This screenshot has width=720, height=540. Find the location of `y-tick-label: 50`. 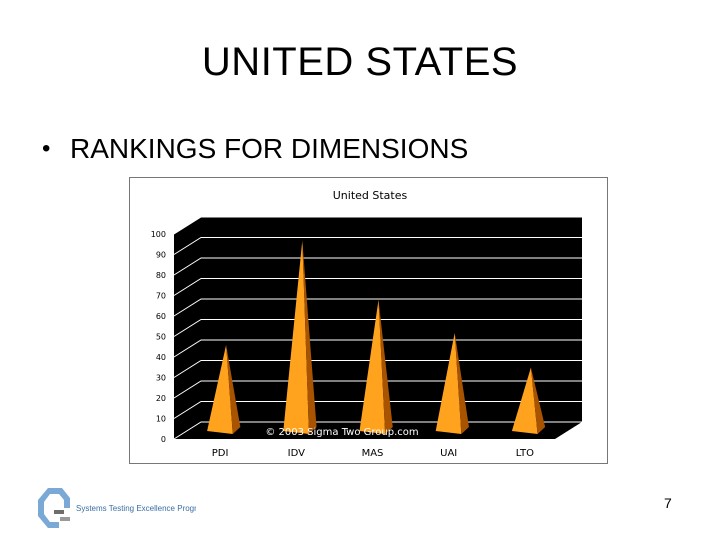

y-tick-label: 50 is located at coordinates (161, 337).